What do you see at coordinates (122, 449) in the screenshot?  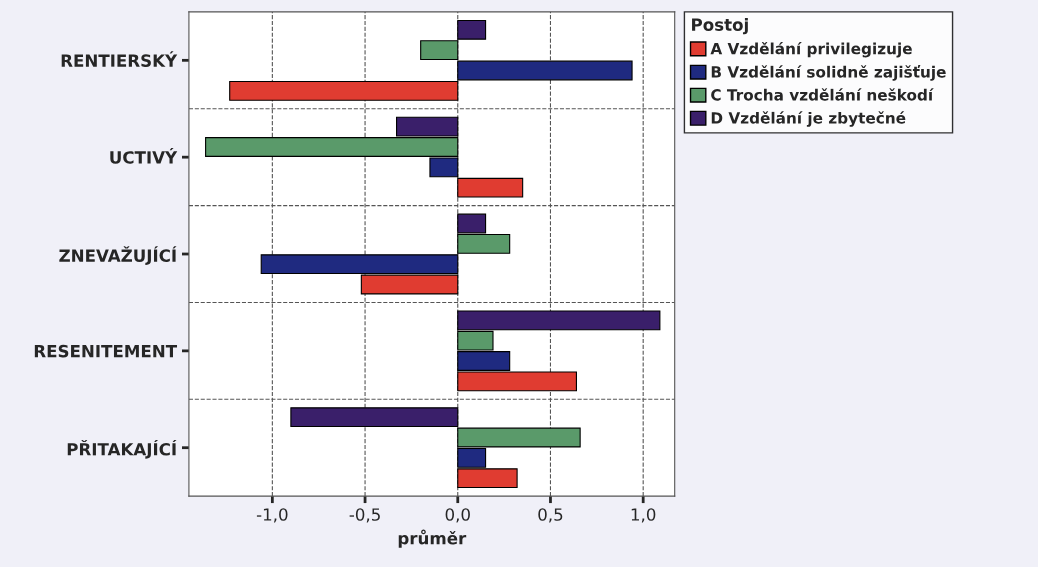 I see `y-tick-label: PŘITAKAJÍCÍ` at bounding box center [122, 449].